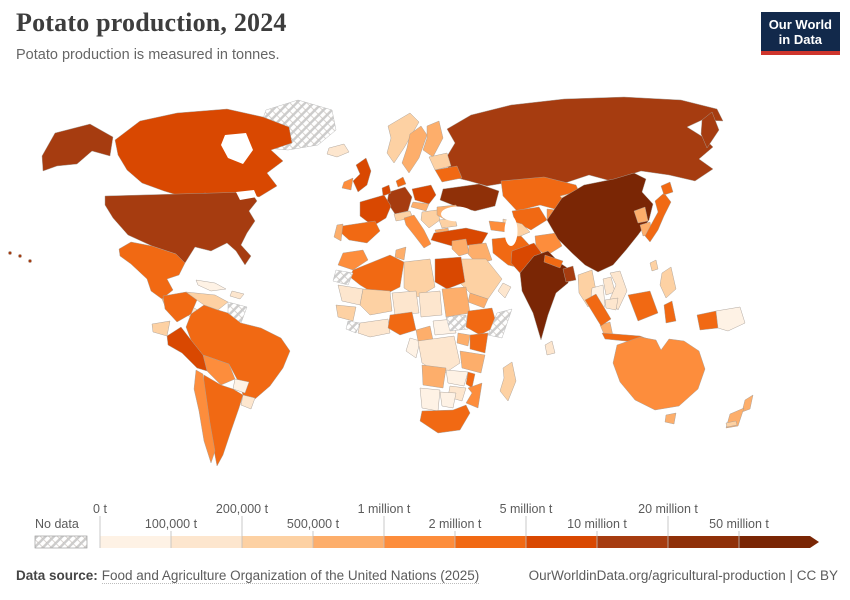 This screenshot has height=600, width=850. What do you see at coordinates (420, 206) in the screenshot?
I see `country-czech-slovakia` at bounding box center [420, 206].